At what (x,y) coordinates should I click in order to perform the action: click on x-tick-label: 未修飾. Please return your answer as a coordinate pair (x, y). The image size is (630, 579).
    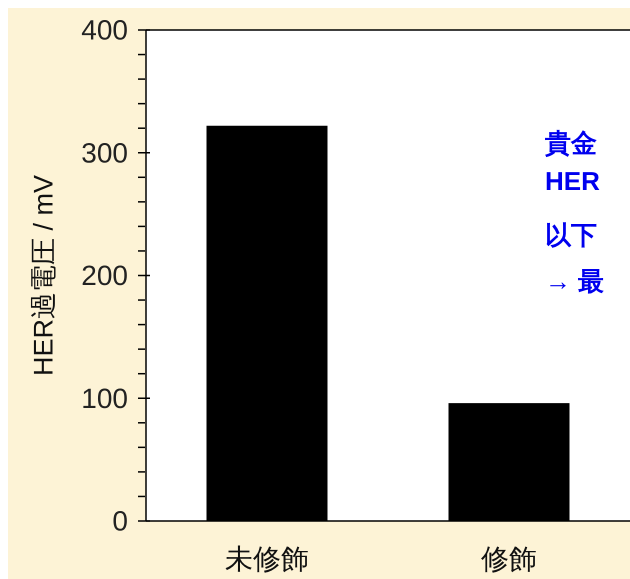
    Looking at the image, I should click on (267, 559).